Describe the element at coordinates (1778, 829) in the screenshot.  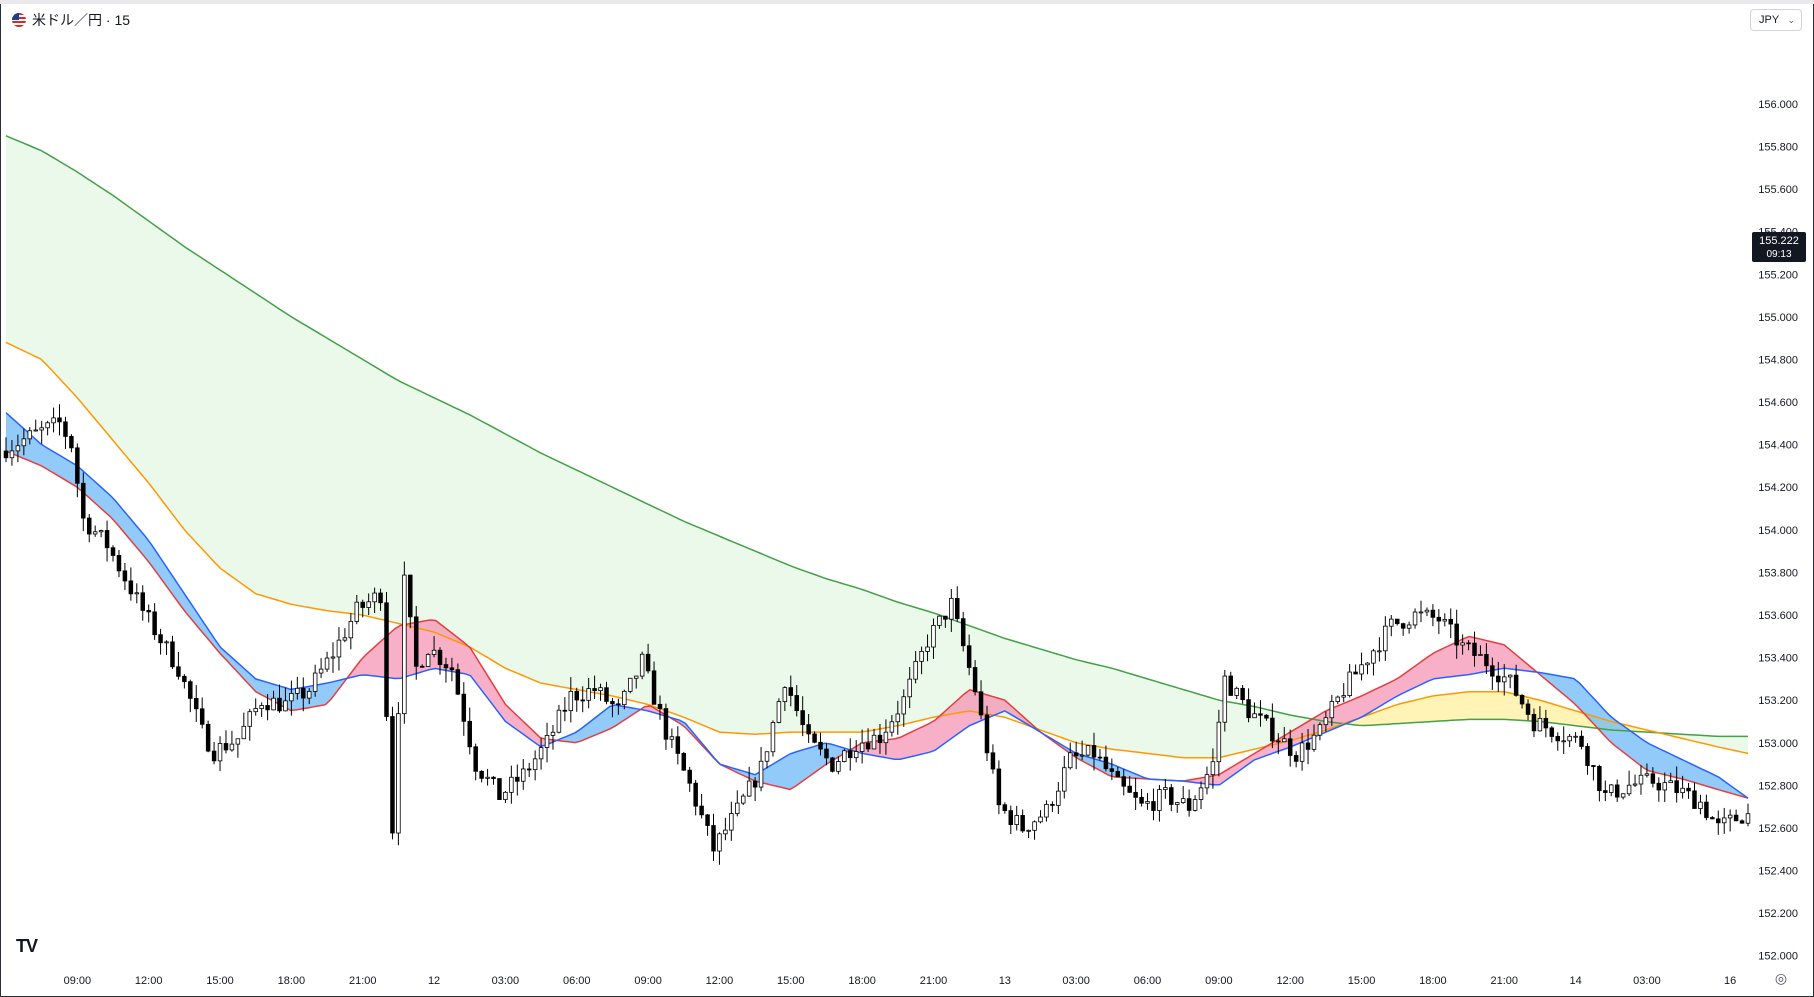
I see `y-tick-label: 152.600` at that location.